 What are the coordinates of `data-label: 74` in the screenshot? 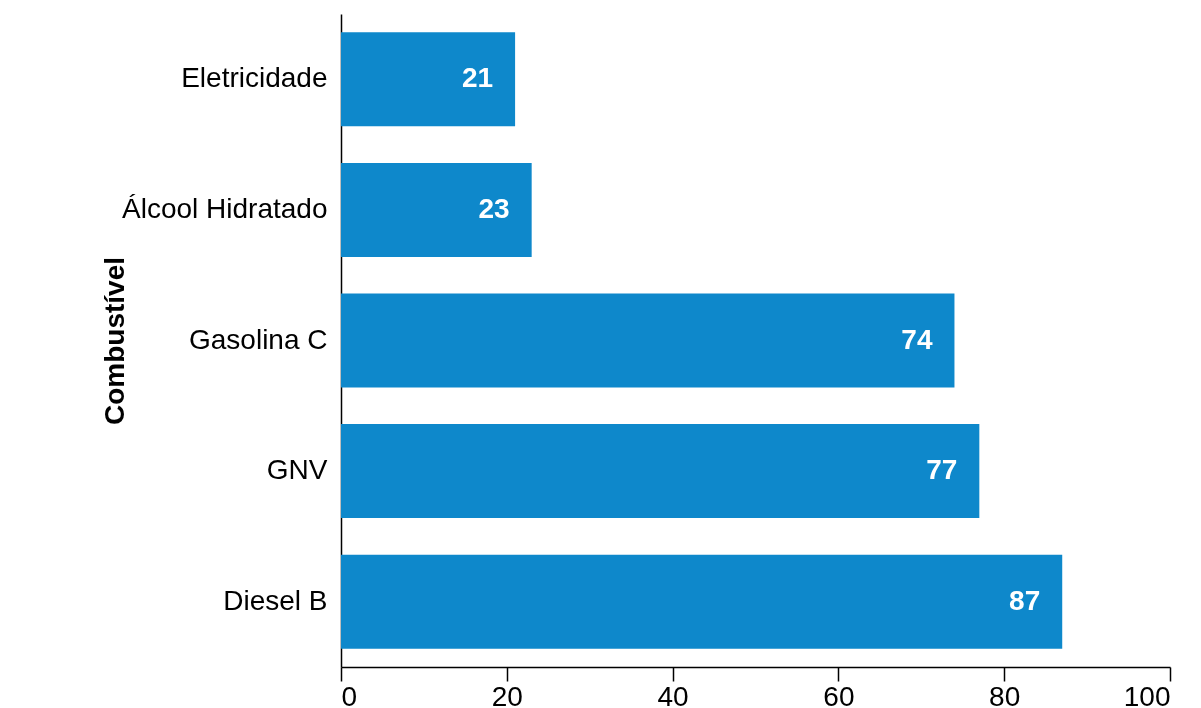 It's located at (917, 339).